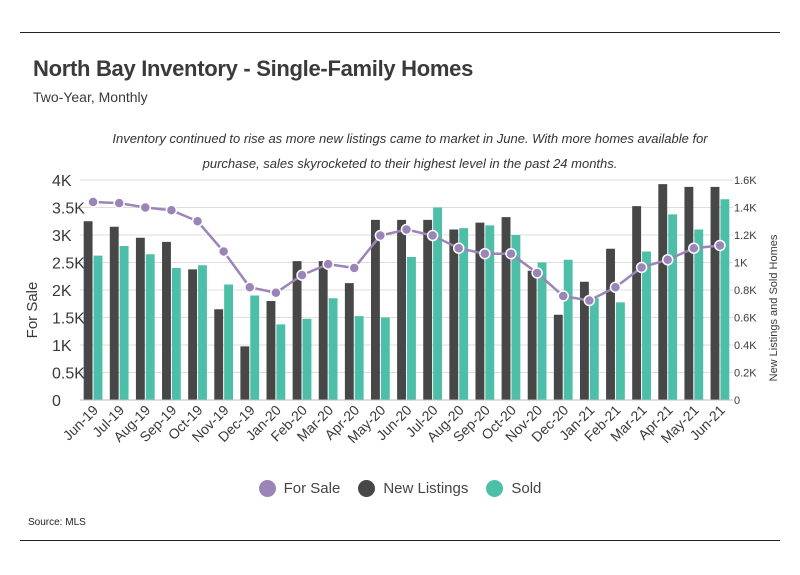  What do you see at coordinates (68, 264) in the screenshot?
I see `y-tick-label: 2.5K` at bounding box center [68, 264].